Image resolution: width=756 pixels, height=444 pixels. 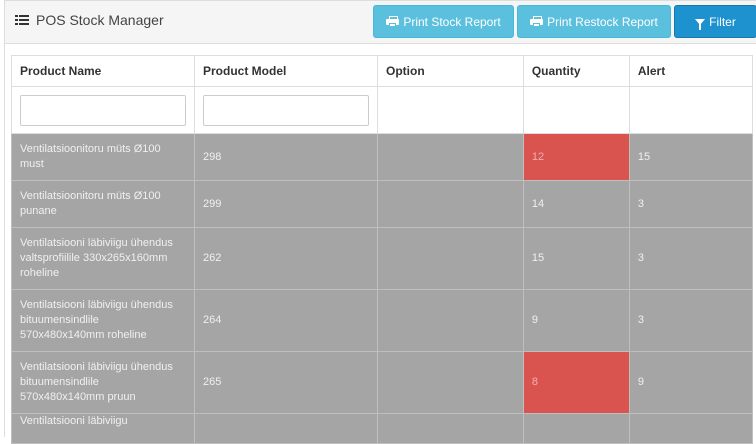 I want to click on quantity-cell, so click(x=576, y=428).